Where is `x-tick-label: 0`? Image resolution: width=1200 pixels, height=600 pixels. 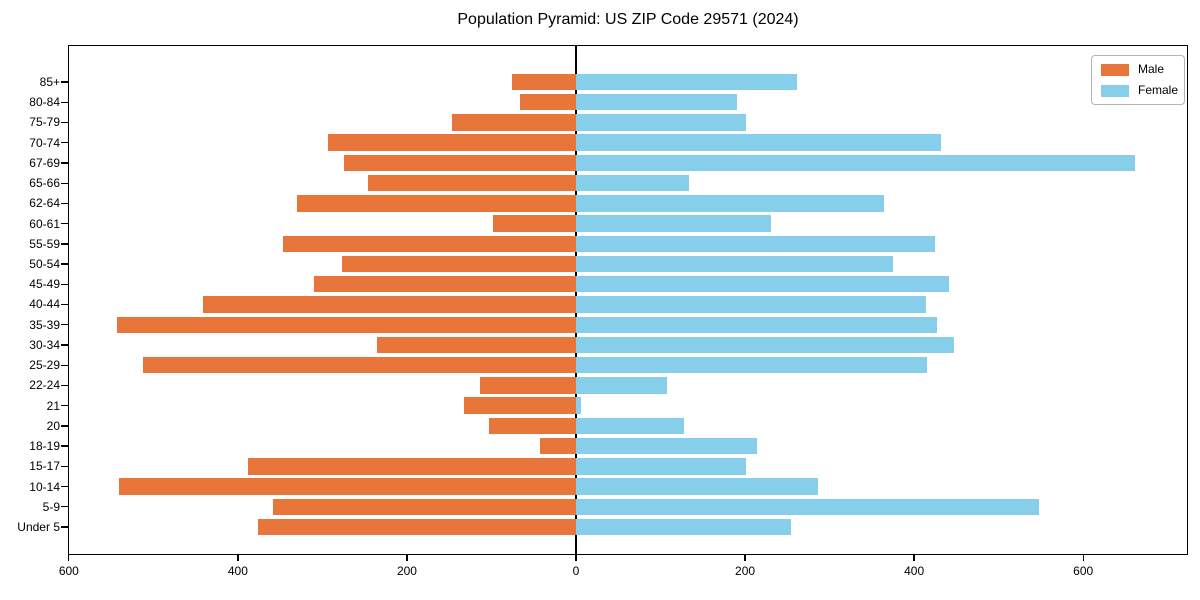 x-tick-label: 0 is located at coordinates (576, 571).